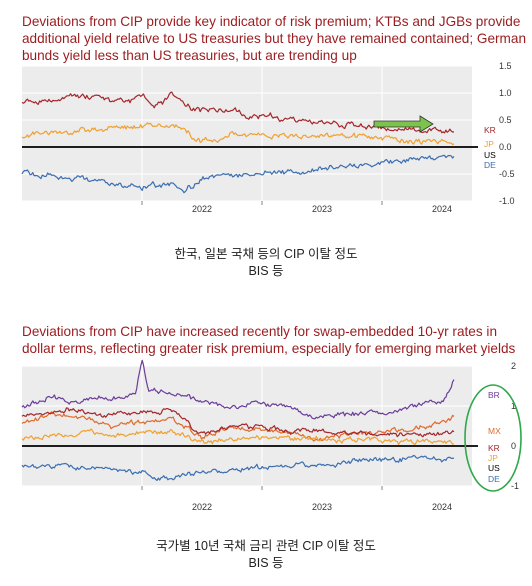 This screenshot has width=532, height=586. What do you see at coordinates (505, 66) in the screenshot?
I see `y-tick-label: 1.5` at bounding box center [505, 66].